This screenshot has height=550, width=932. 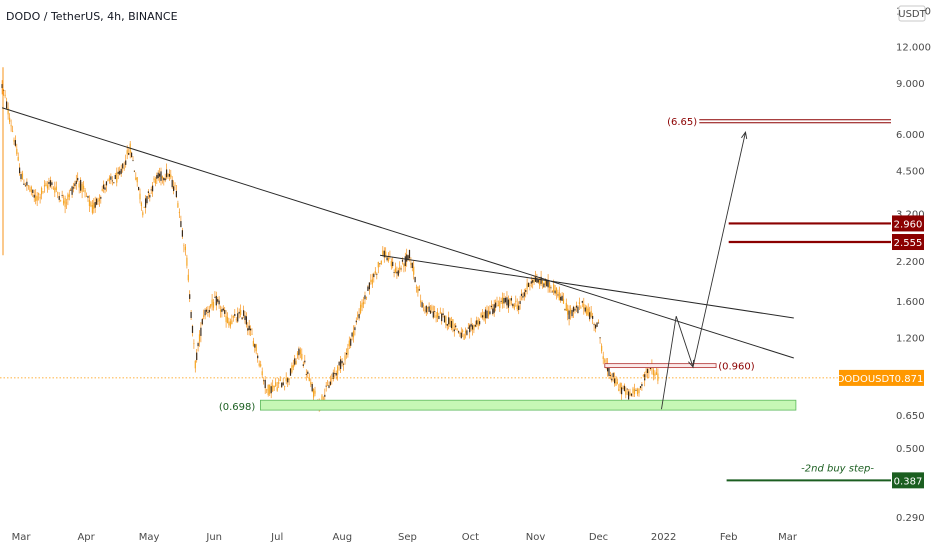 What do you see at coordinates (910, 172) in the screenshot?
I see `y-tick-label: 4.500` at bounding box center [910, 172].